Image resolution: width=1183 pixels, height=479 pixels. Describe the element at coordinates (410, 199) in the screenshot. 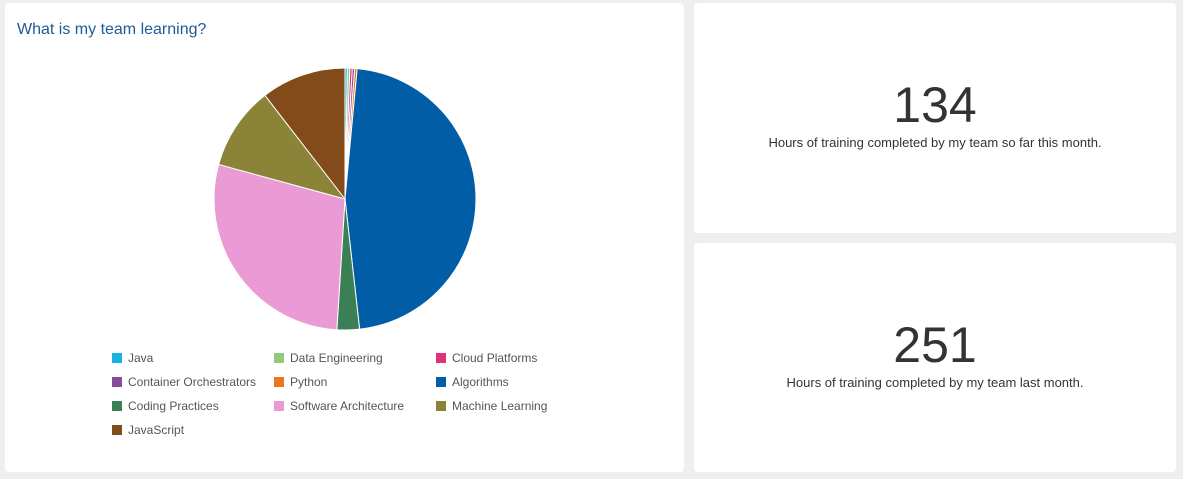

I see `pie-slice-algorithms` at that location.